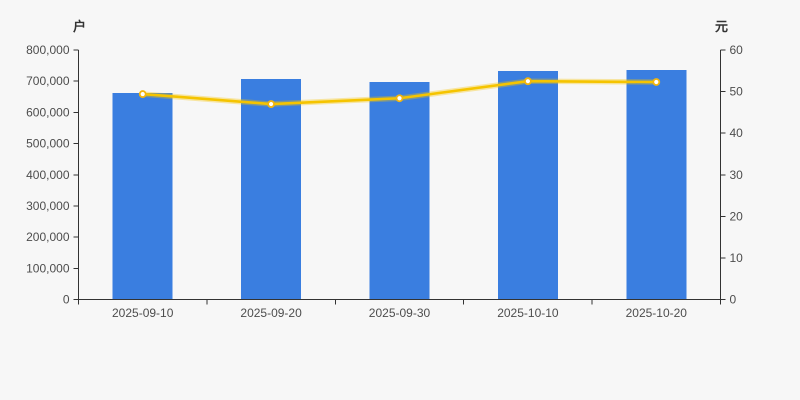 Image resolution: width=800 pixels, height=400 pixels. What do you see at coordinates (400, 313) in the screenshot?
I see `x-tick-label: 2025-09-30` at bounding box center [400, 313].